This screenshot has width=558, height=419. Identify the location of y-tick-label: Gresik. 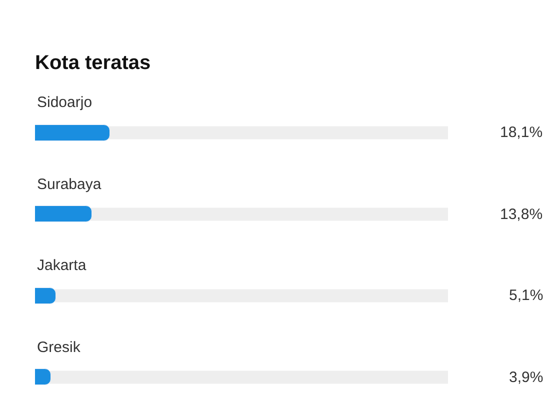
(59, 347).